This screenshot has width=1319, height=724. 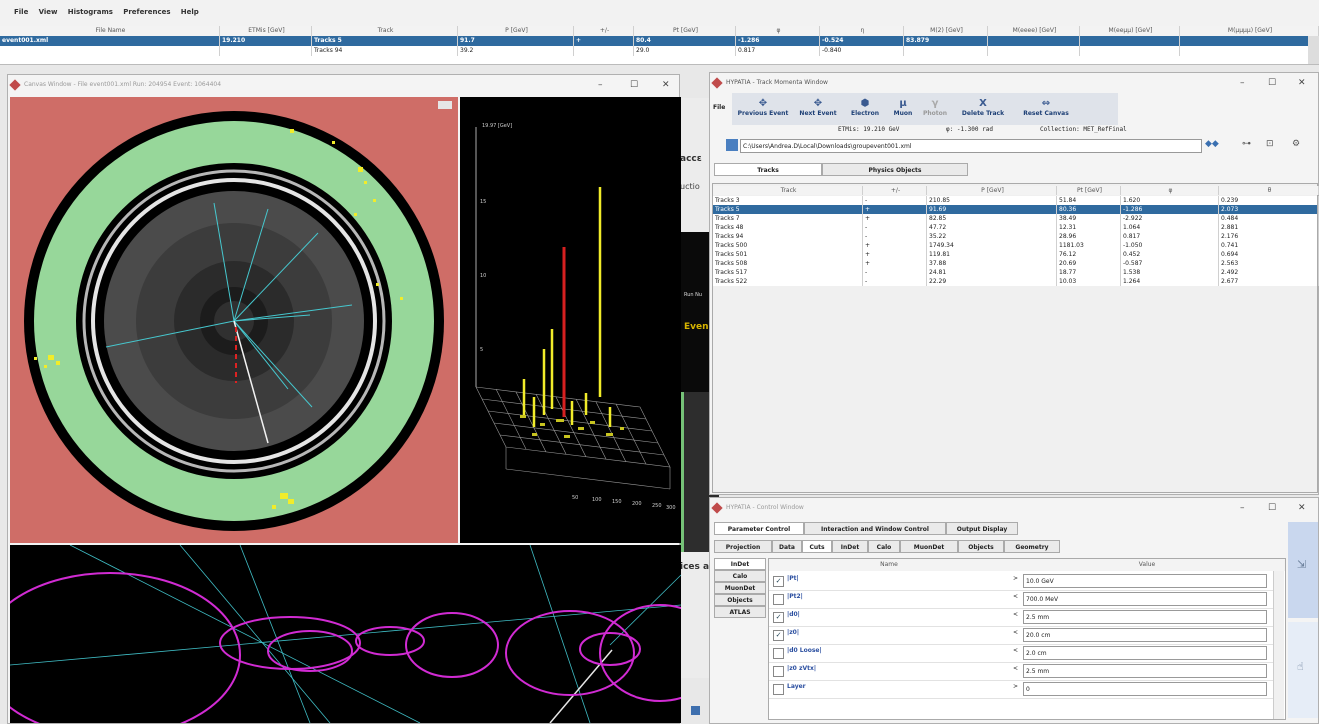 I want to click on table-row: Tracks 94 39.2 29.0 0.817 -0.840, so click(x=659, y=51).